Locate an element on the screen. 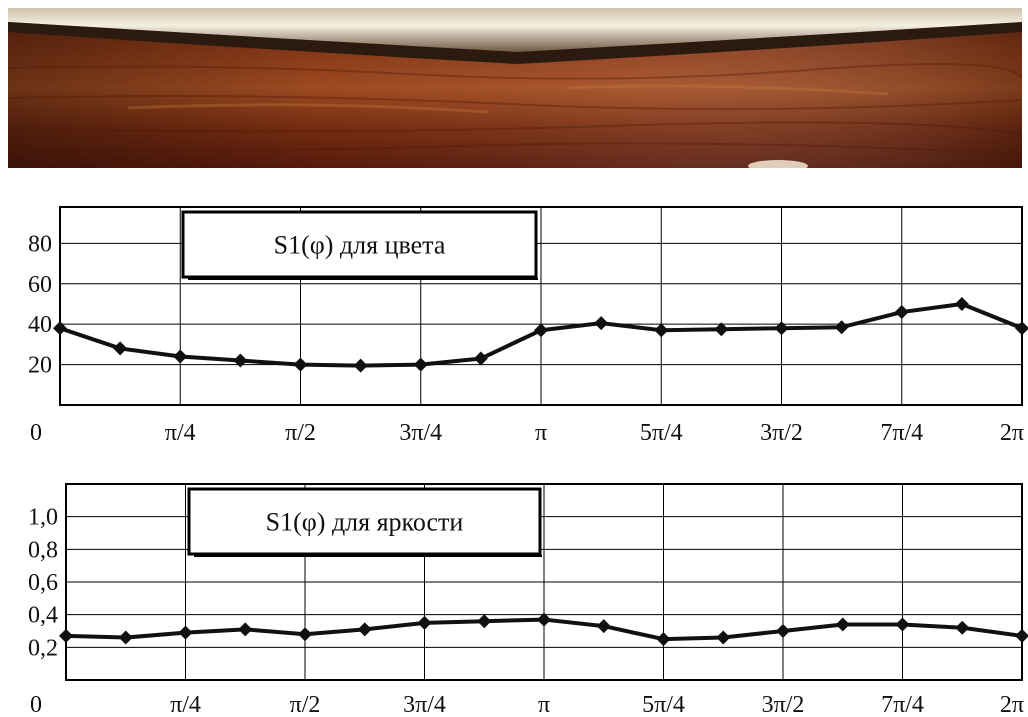 The image size is (1028, 717). chart-title: S1(φ) для цвета is located at coordinates (360, 245).